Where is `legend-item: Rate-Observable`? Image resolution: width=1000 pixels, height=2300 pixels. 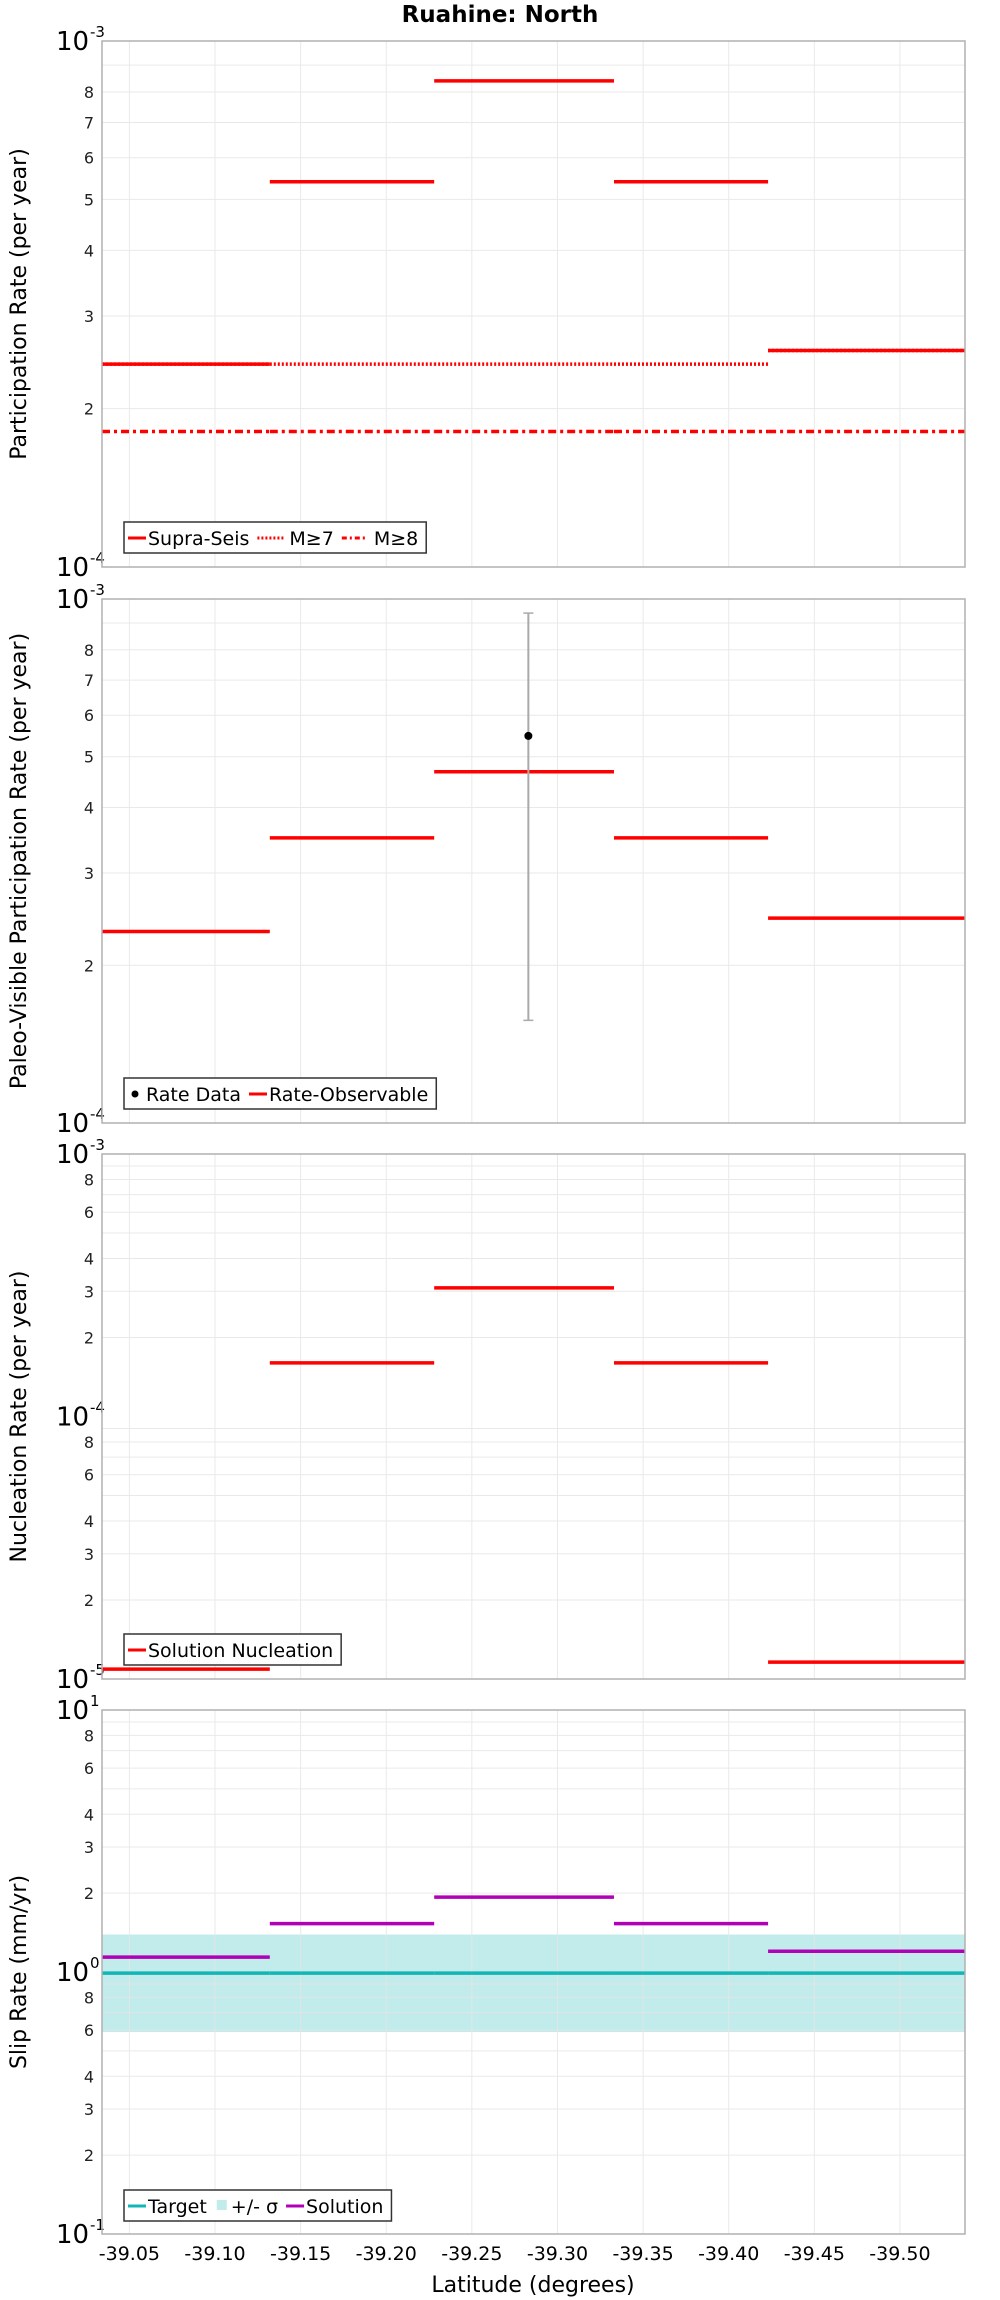
legend-item: Rate-Observable is located at coordinates (338, 1095).